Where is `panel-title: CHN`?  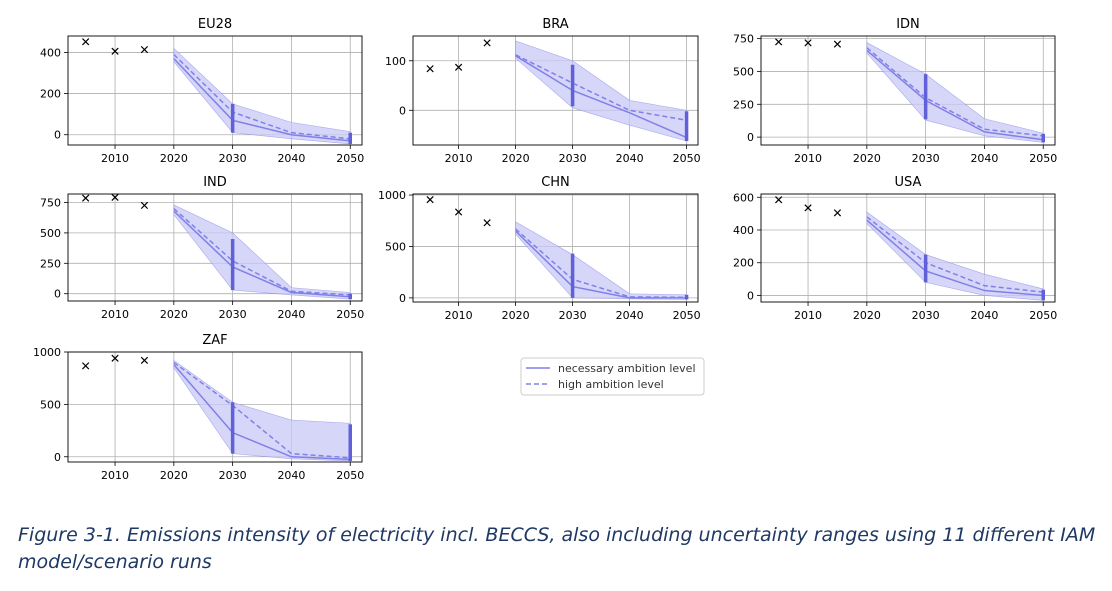 panel-title: CHN is located at coordinates (555, 182).